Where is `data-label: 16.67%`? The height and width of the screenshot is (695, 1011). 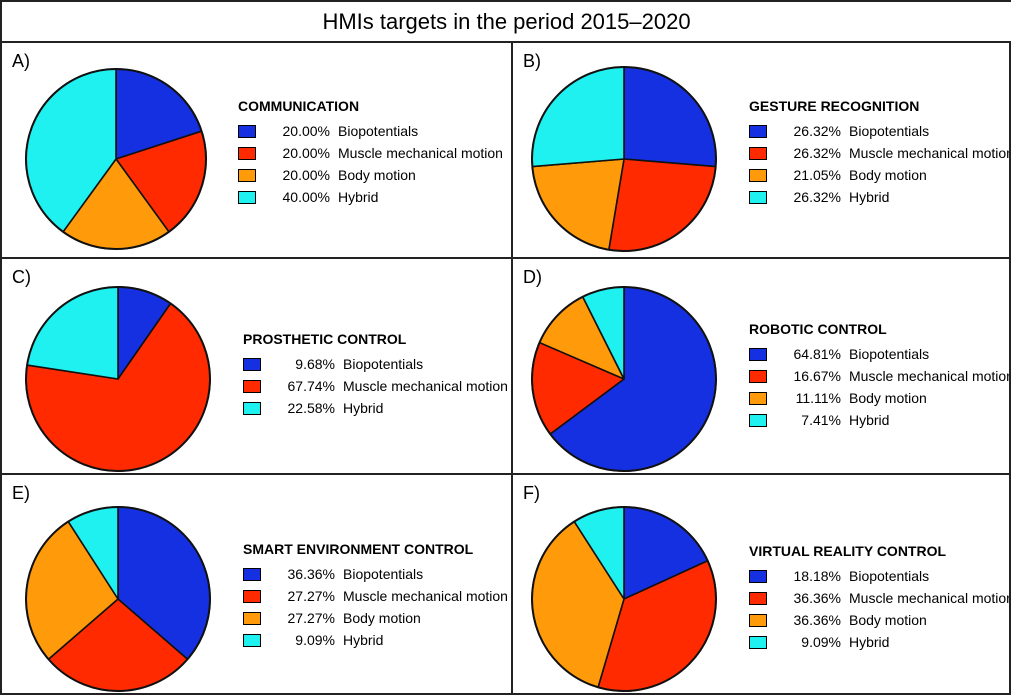 data-label: 16.67% is located at coordinates (817, 376).